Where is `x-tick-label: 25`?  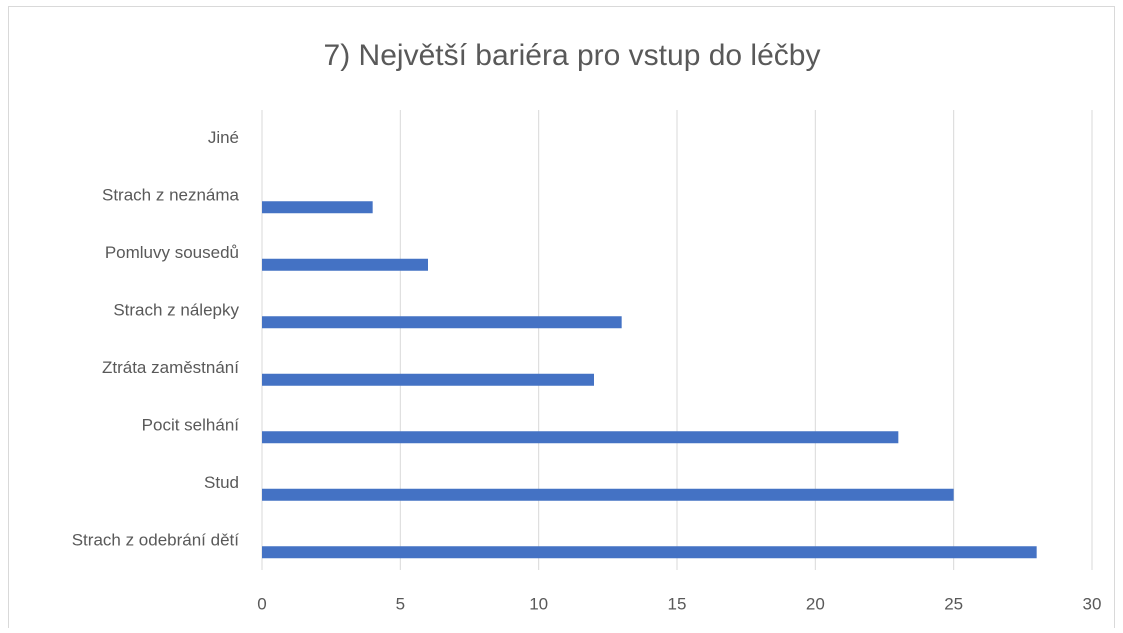
x-tick-label: 25 is located at coordinates (953, 603).